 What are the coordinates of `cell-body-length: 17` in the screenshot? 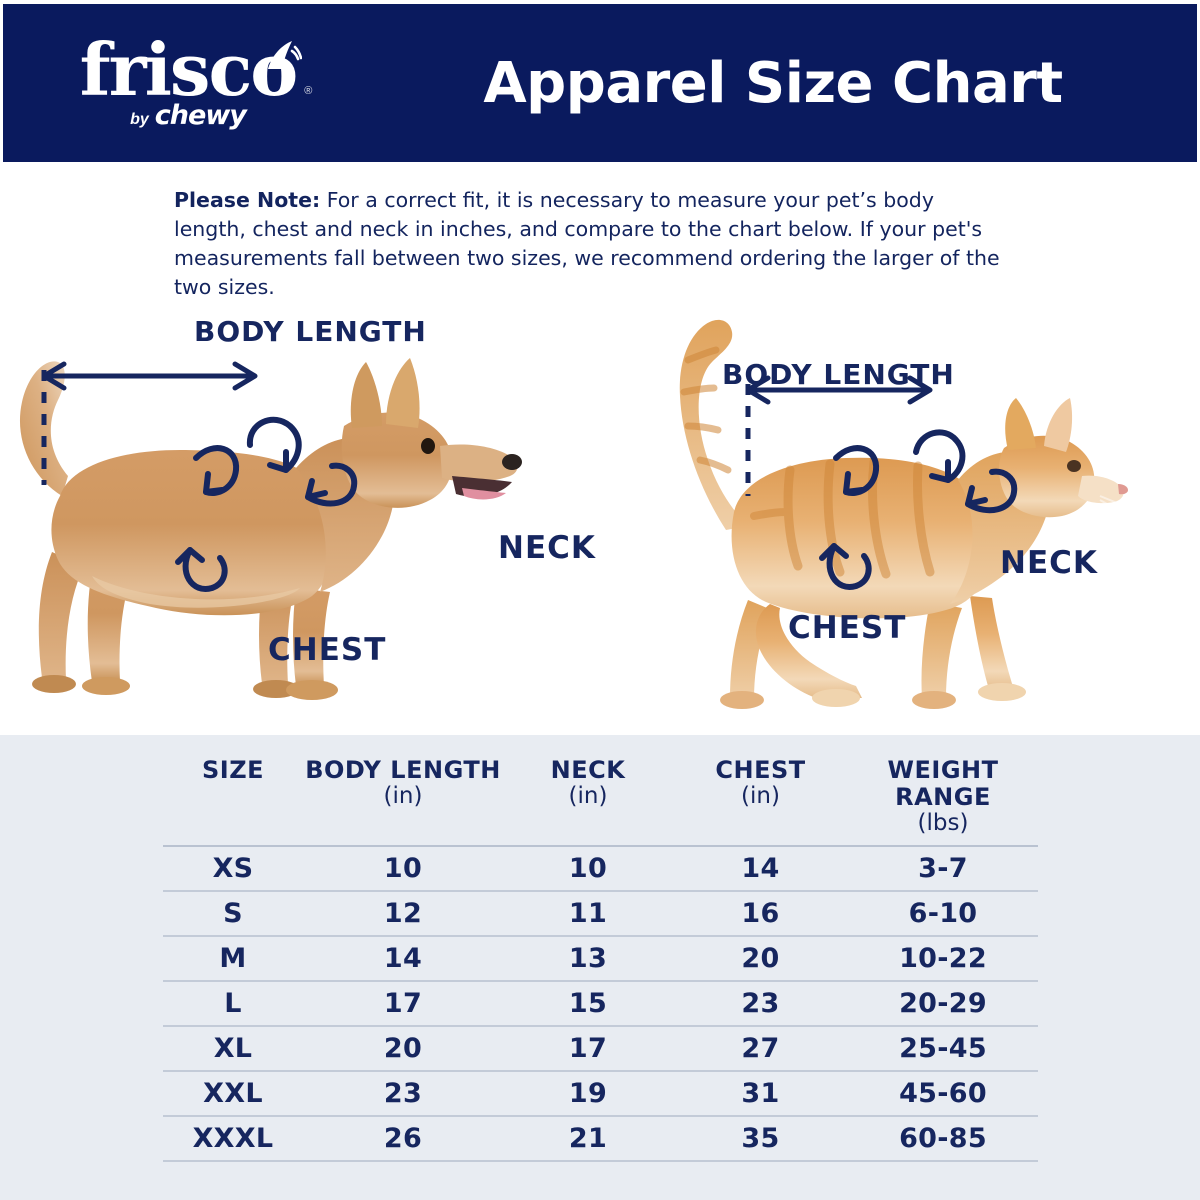 It's located at (403, 1003).